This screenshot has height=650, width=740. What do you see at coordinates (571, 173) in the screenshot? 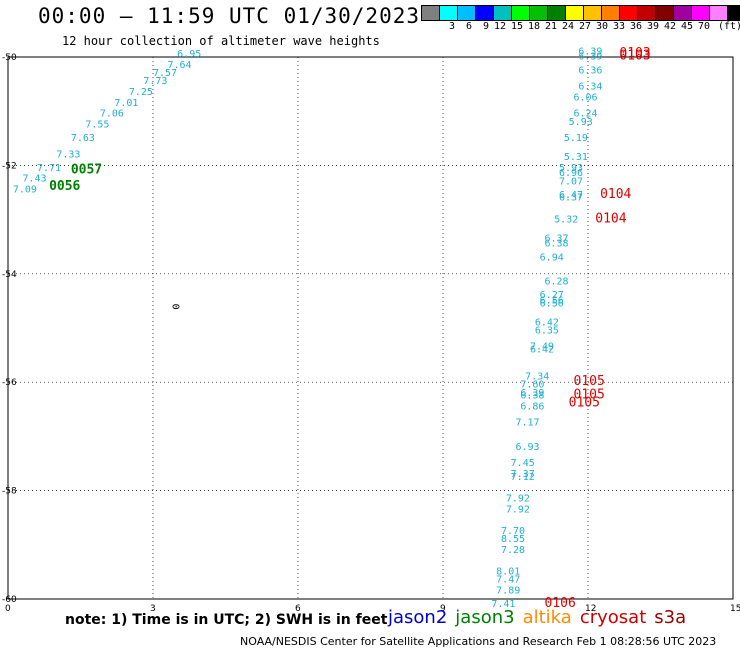
I see `wave-height-label: 6.96` at bounding box center [571, 173].